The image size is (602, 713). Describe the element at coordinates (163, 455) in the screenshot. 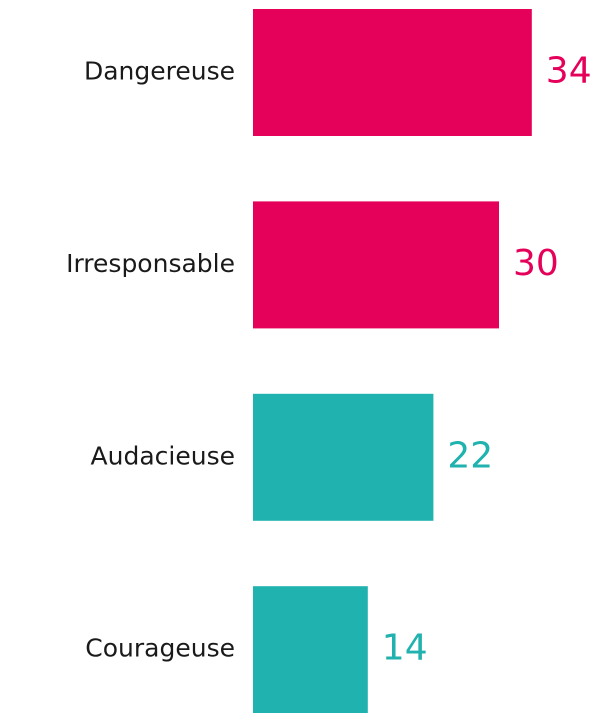

I see `category-label: Audacieuse` at that location.